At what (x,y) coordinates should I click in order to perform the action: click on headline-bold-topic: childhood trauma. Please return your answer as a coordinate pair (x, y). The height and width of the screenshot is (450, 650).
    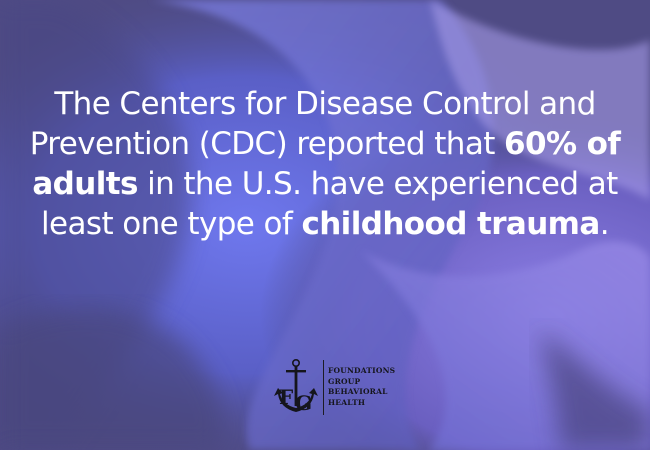
    Looking at the image, I should click on (450, 224).